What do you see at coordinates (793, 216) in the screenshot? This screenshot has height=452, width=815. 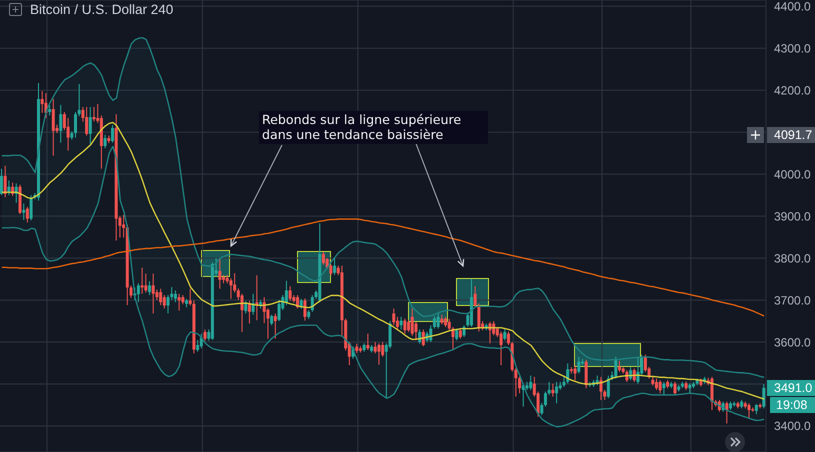 I see `y-tick-label: 3900.0` at bounding box center [793, 216].